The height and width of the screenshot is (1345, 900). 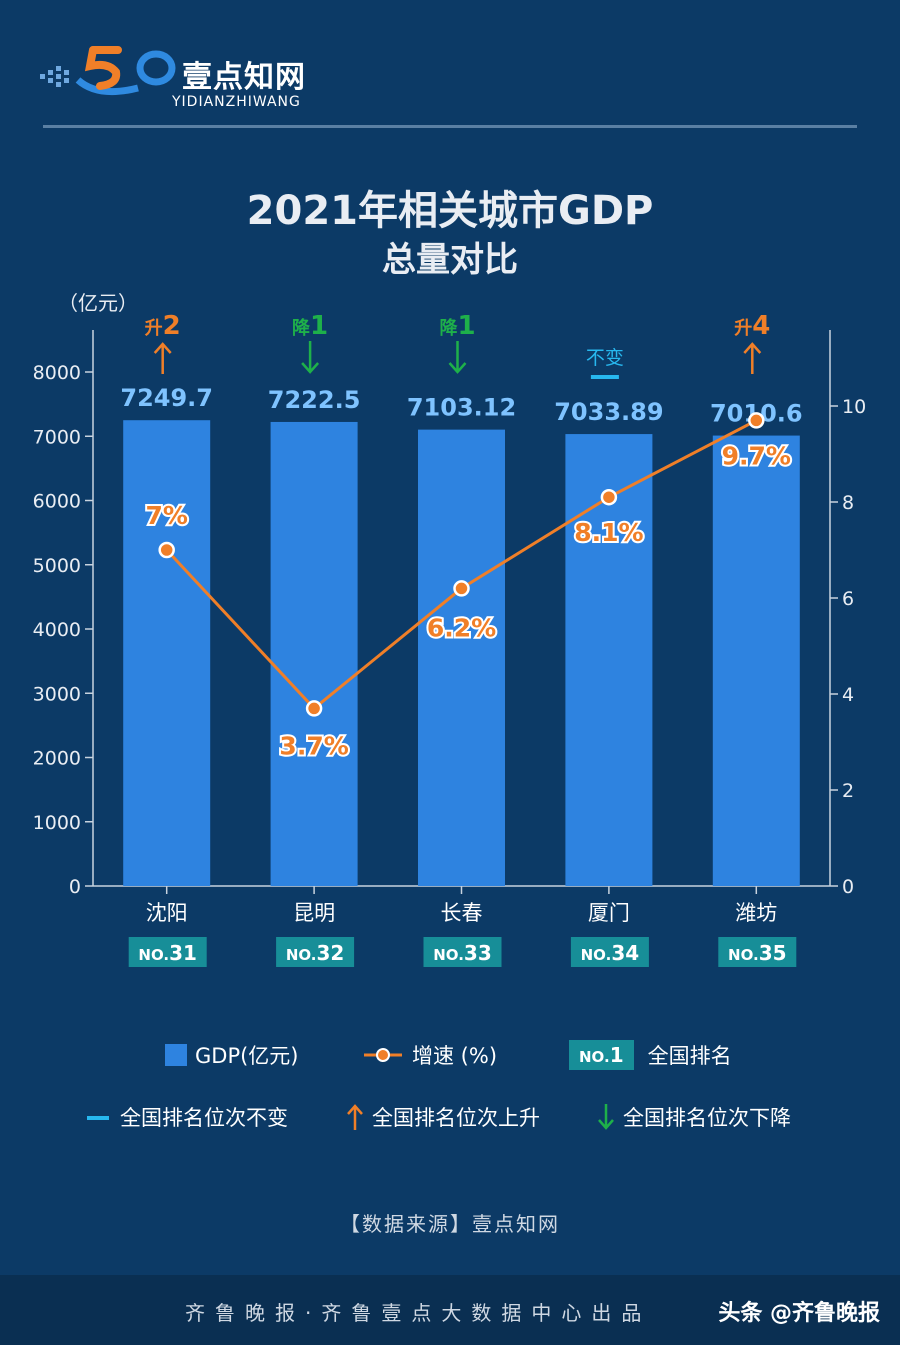 I want to click on rank-badge-num: 1, so click(x=616, y=1055).